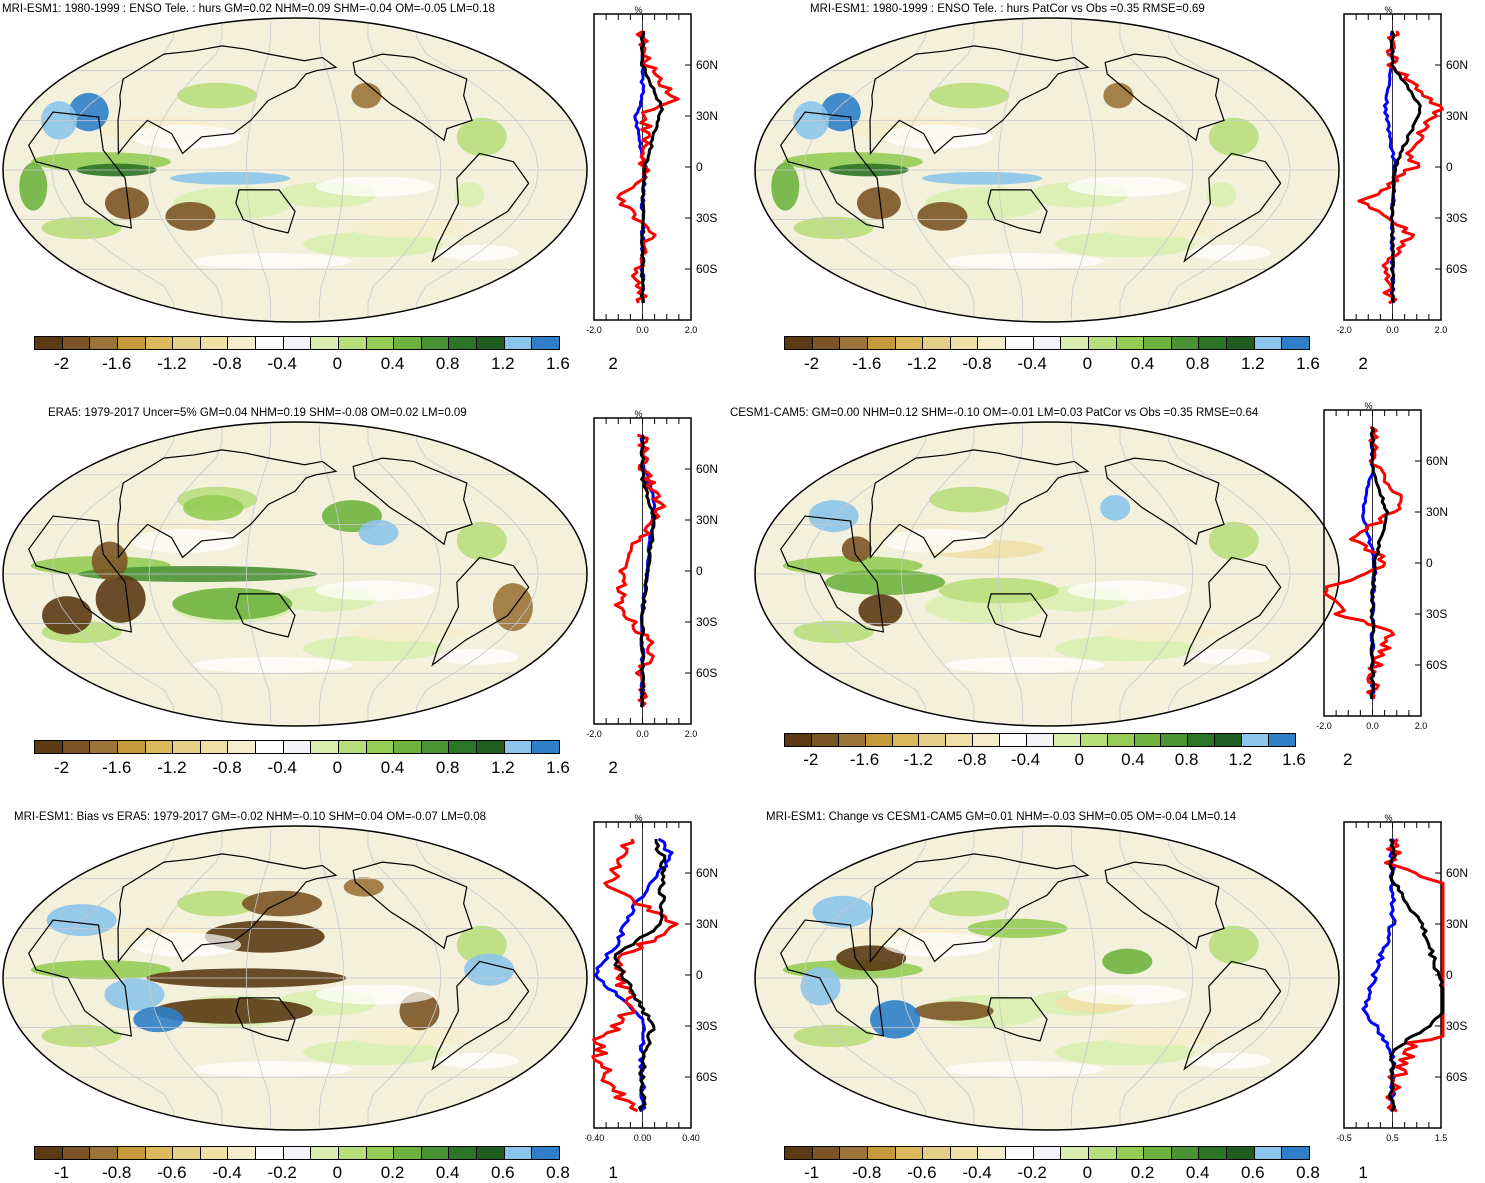 The width and height of the screenshot is (1485, 1183). Describe the element at coordinates (634, 975) in the screenshot. I see `profile-line-blue` at that location.